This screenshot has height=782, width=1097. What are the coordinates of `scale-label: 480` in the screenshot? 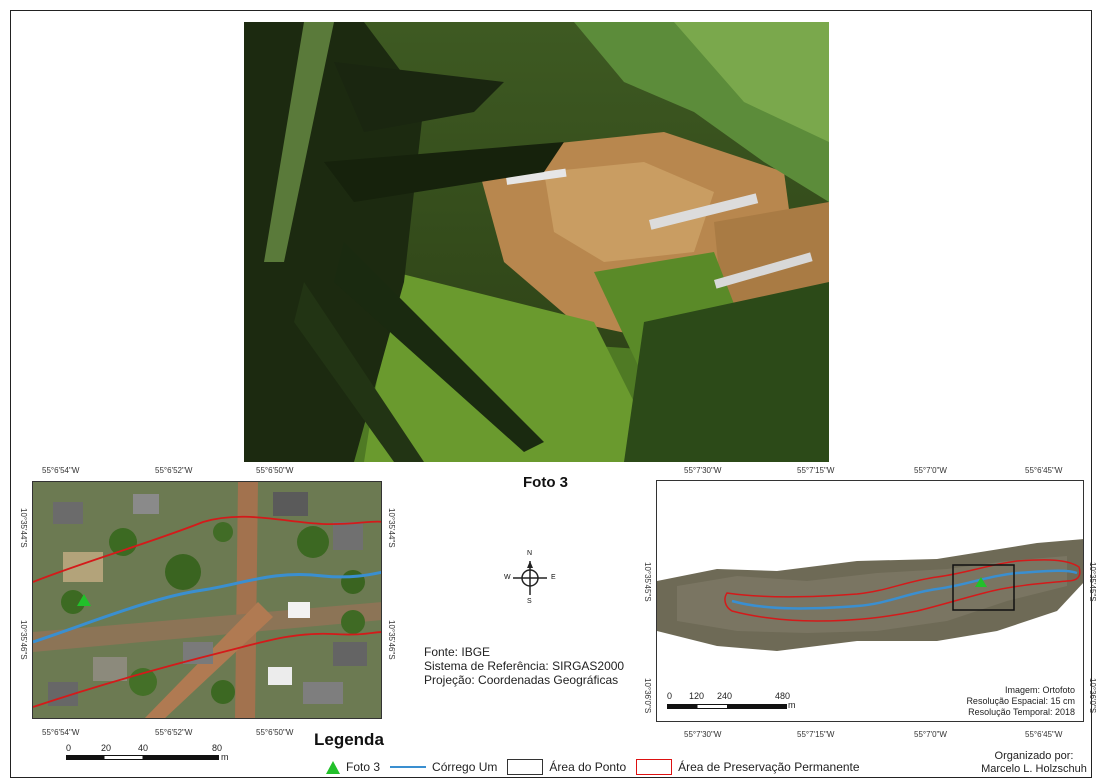 It's located at (783, 696).